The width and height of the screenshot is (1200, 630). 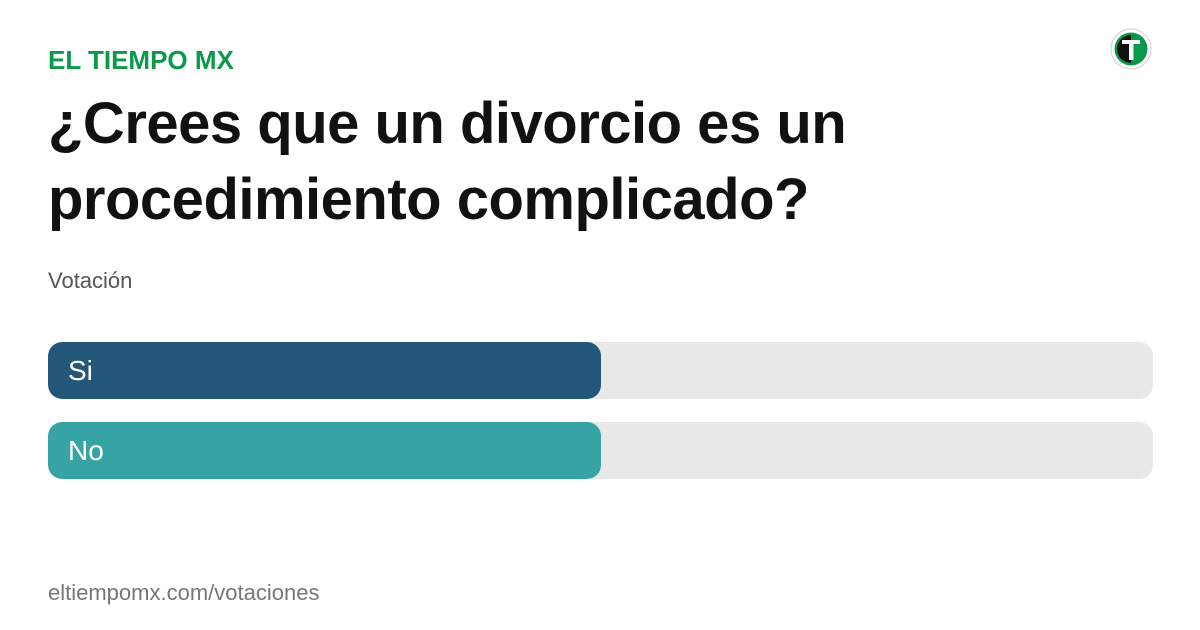 What do you see at coordinates (80, 370) in the screenshot?
I see `poll-option-label: Si` at bounding box center [80, 370].